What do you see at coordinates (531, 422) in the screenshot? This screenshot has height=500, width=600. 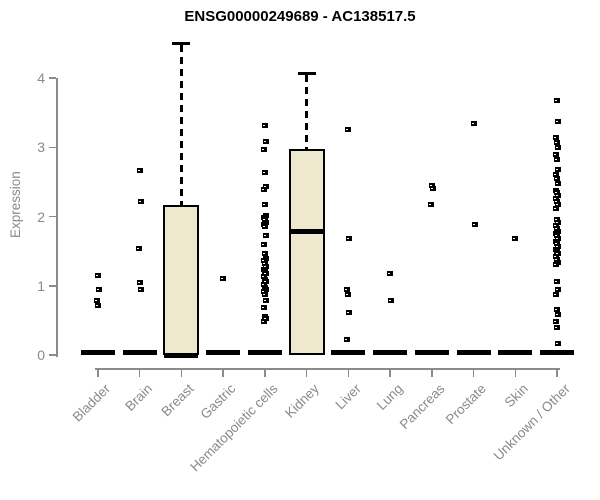 I see `x-tick-label: Unknown / Other` at bounding box center [531, 422].